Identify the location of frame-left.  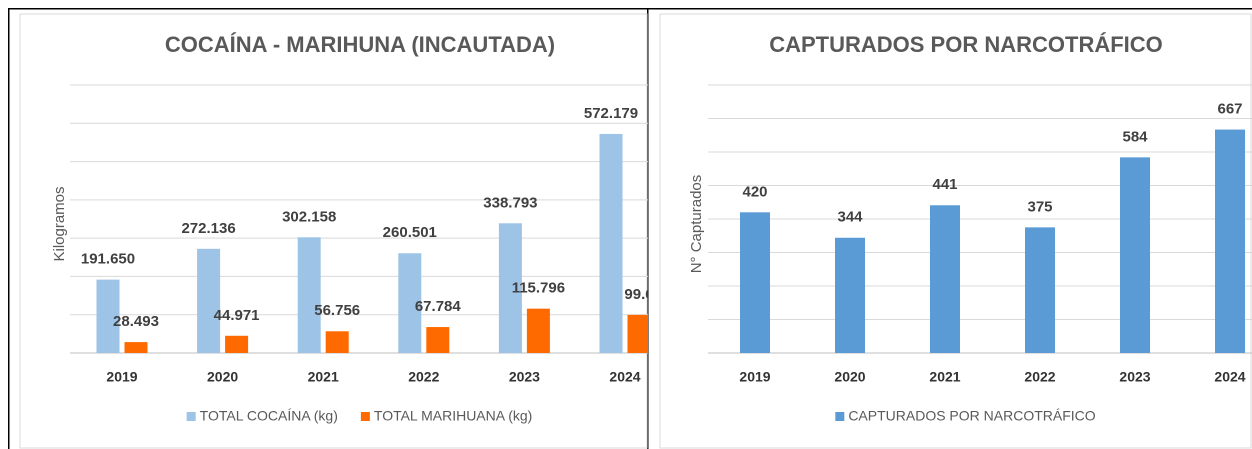
(9, 228).